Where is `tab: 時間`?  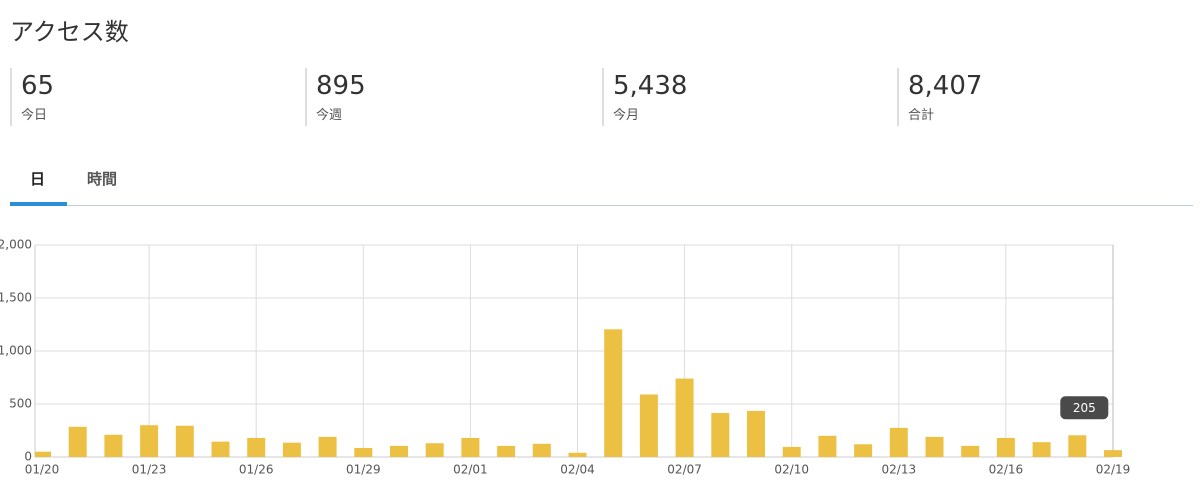
tab: 時間 is located at coordinates (102, 179).